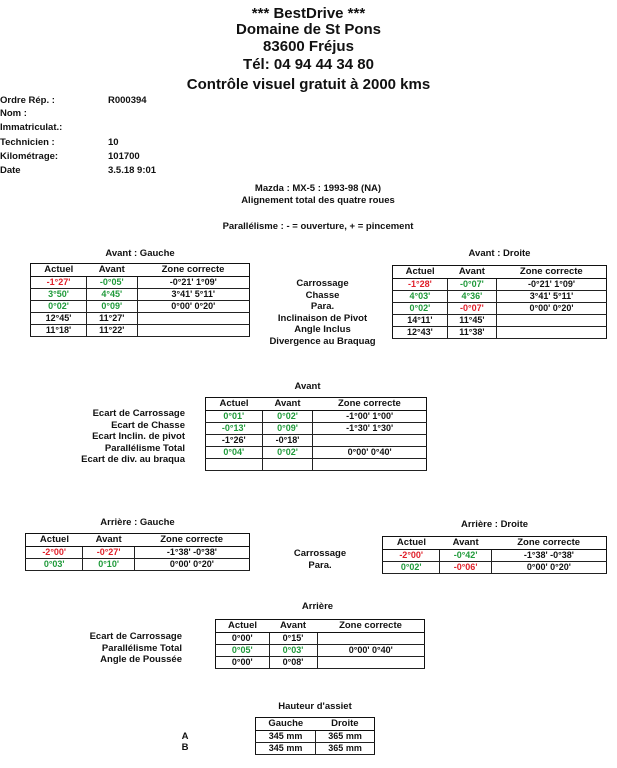  I want to click on table-row, so click(316, 464).